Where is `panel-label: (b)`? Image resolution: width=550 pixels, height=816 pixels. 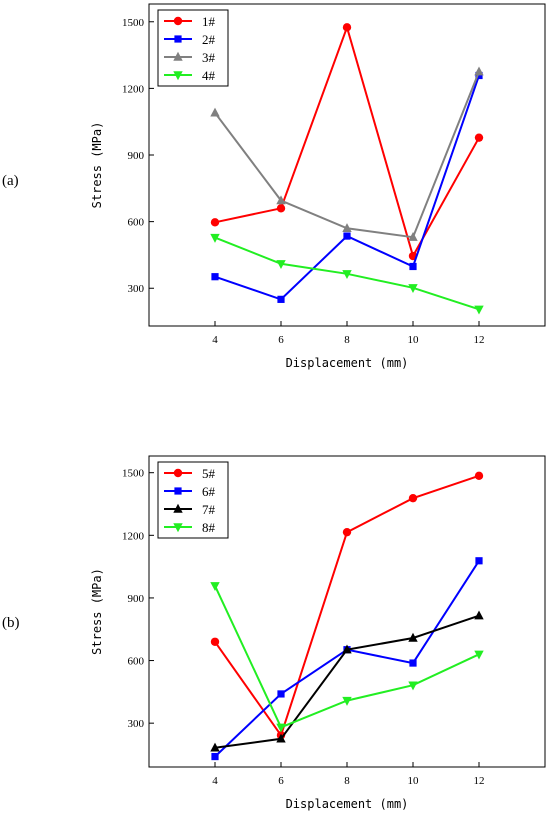
panel-label: (b) is located at coordinates (11, 623).